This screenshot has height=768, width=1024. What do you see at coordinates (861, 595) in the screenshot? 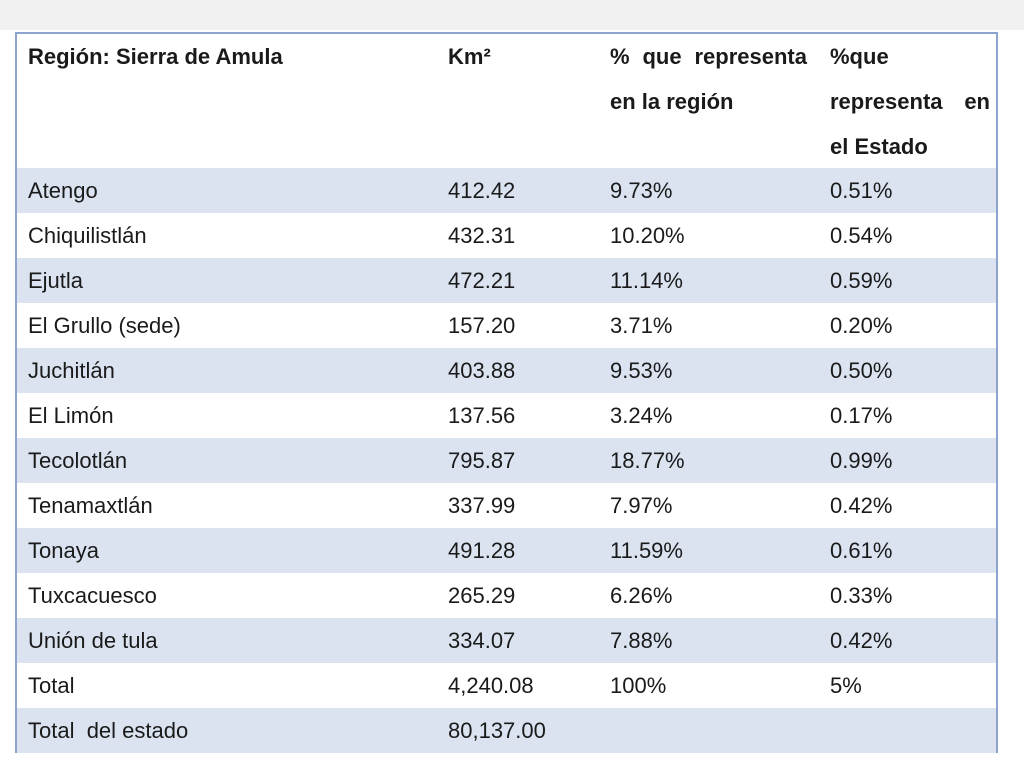
I see `table-cell: 0.33%` at bounding box center [861, 595].